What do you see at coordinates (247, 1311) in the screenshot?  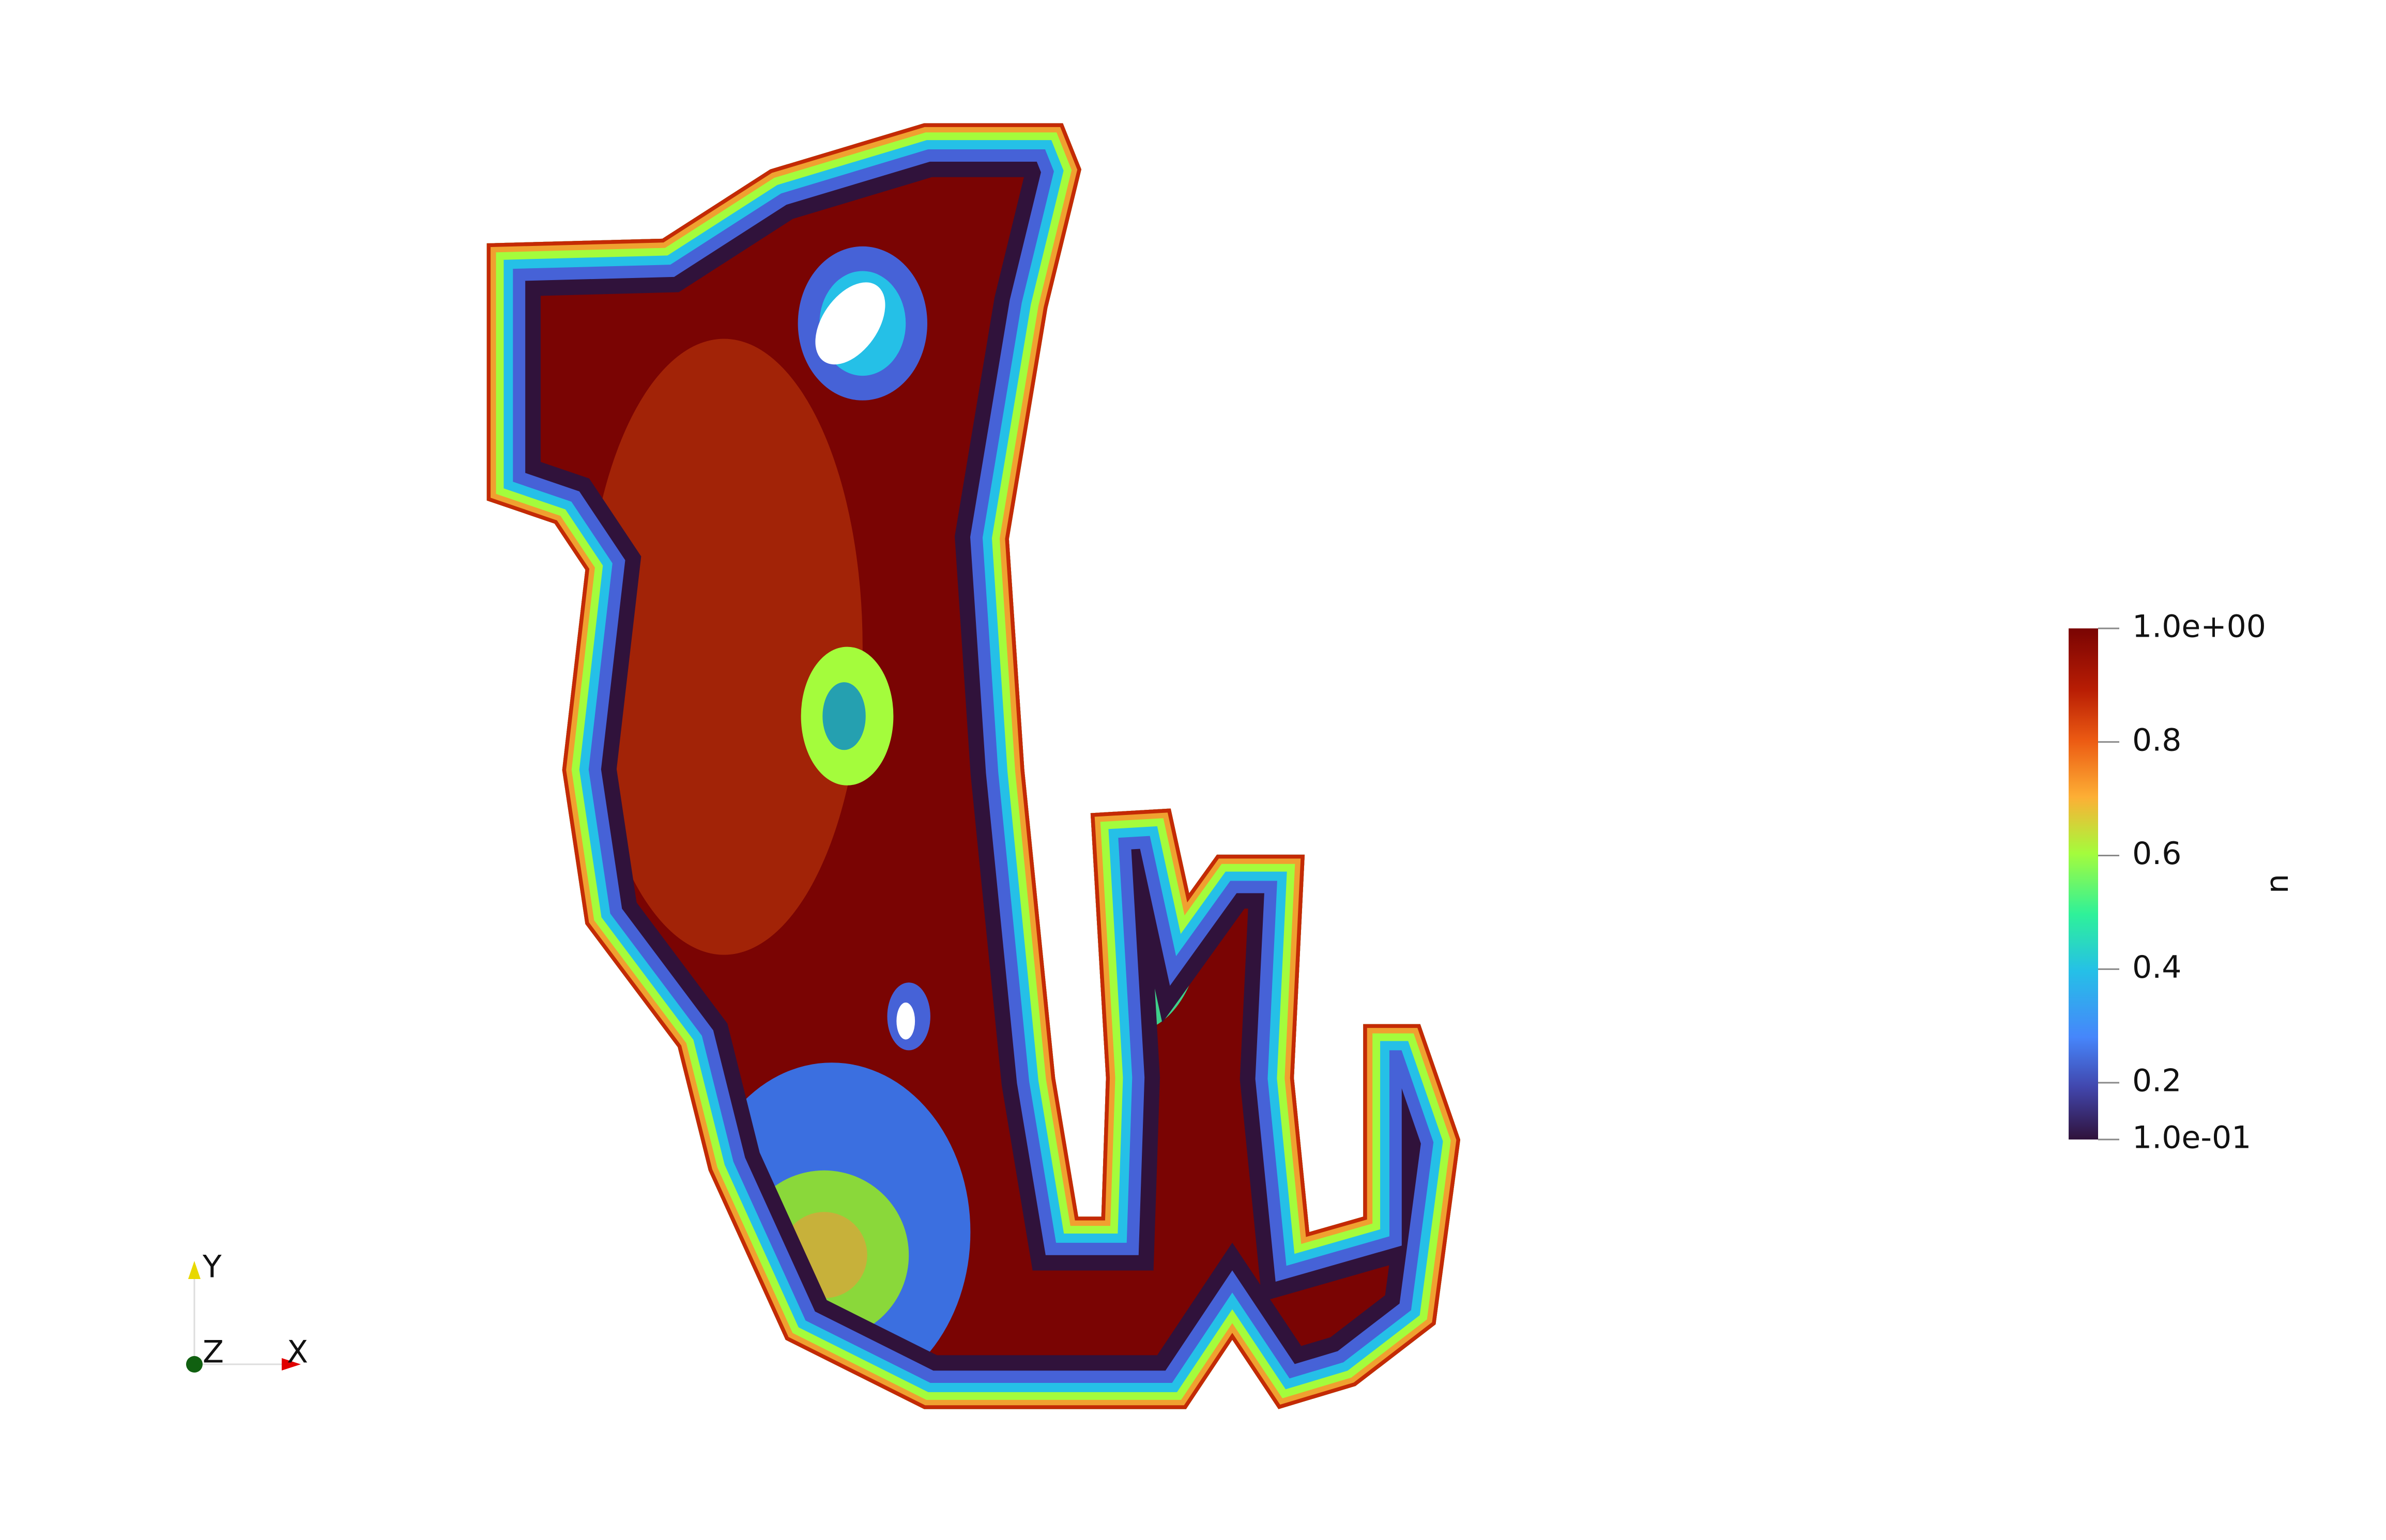 I see `orientation-axes: Y Z X` at bounding box center [247, 1311].